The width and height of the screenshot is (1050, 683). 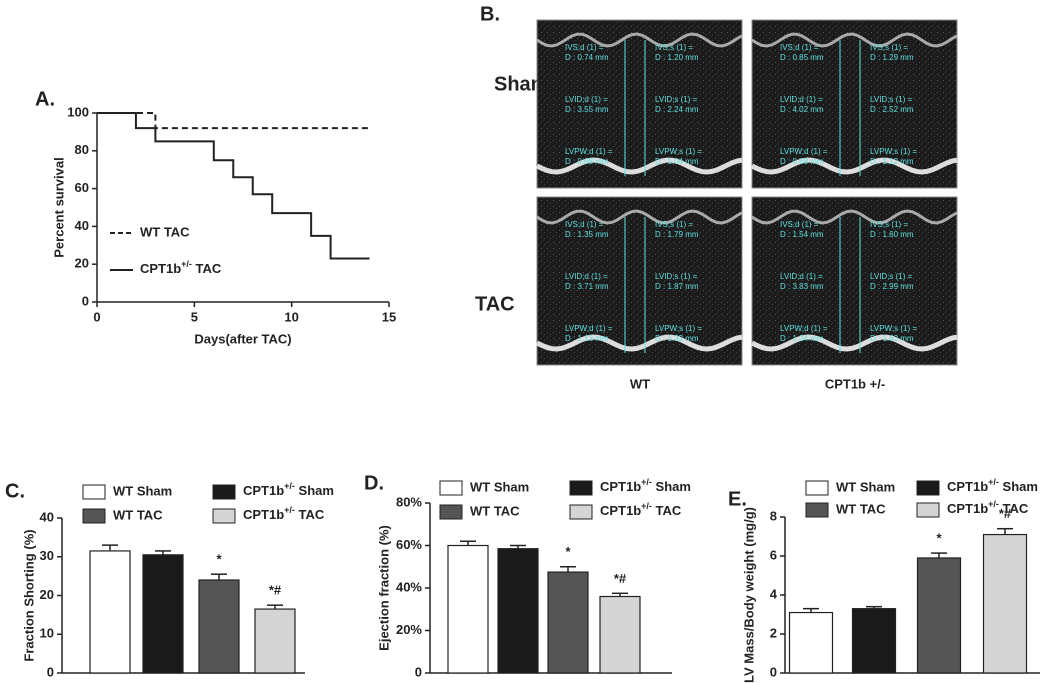 What do you see at coordinates (47, 633) in the screenshot?
I see `y-tick-label: 10` at bounding box center [47, 633].